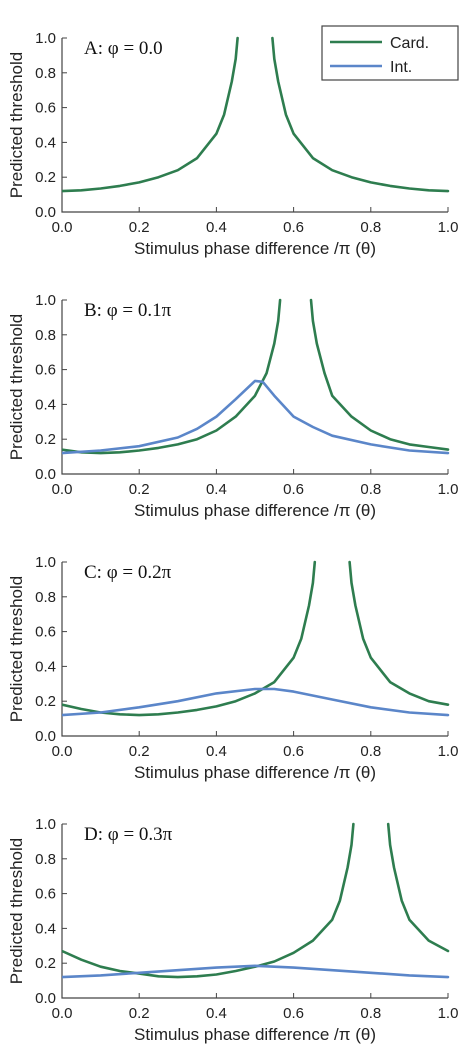 This screenshot has width=474, height=1050. Describe the element at coordinates (409, 43) in the screenshot. I see `legend-label-card: Card.` at that location.